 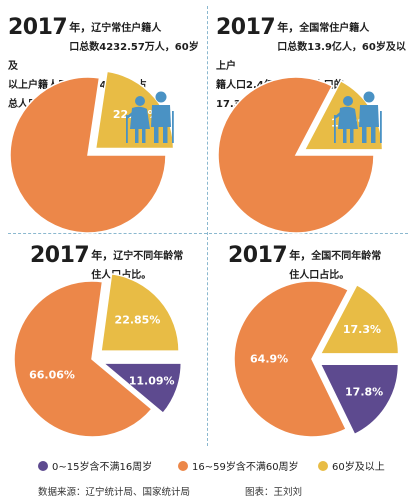 What do you see at coordinates (319, 275) in the screenshot?
I see `heading-line: 住人口占比。` at bounding box center [319, 275].